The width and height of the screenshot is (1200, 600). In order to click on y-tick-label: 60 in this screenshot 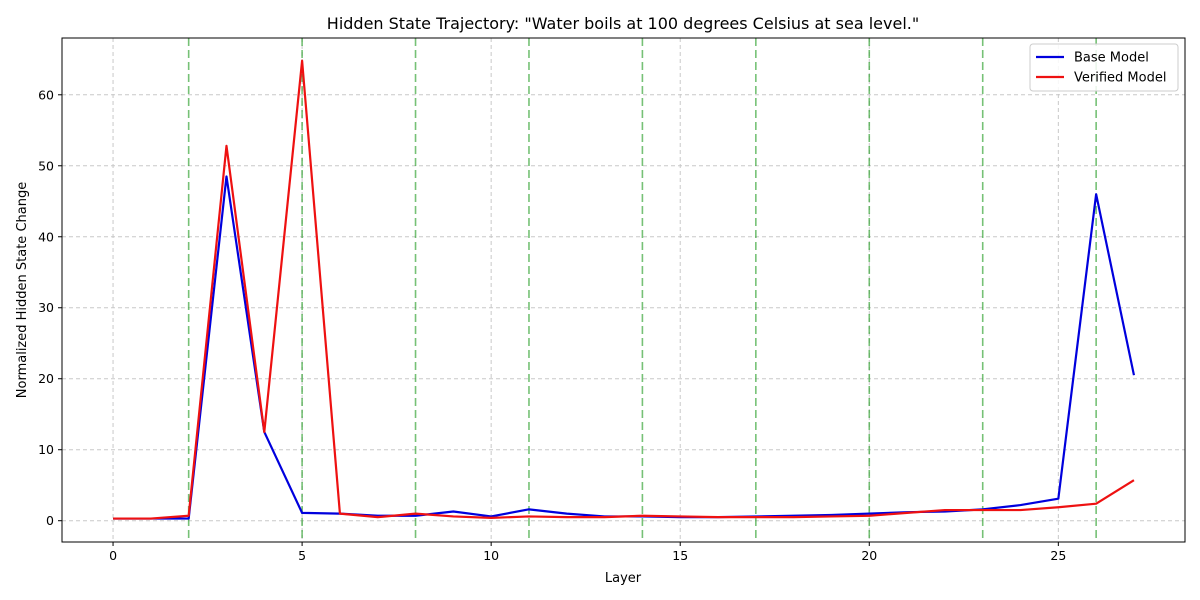, I will do `click(46, 94)`.